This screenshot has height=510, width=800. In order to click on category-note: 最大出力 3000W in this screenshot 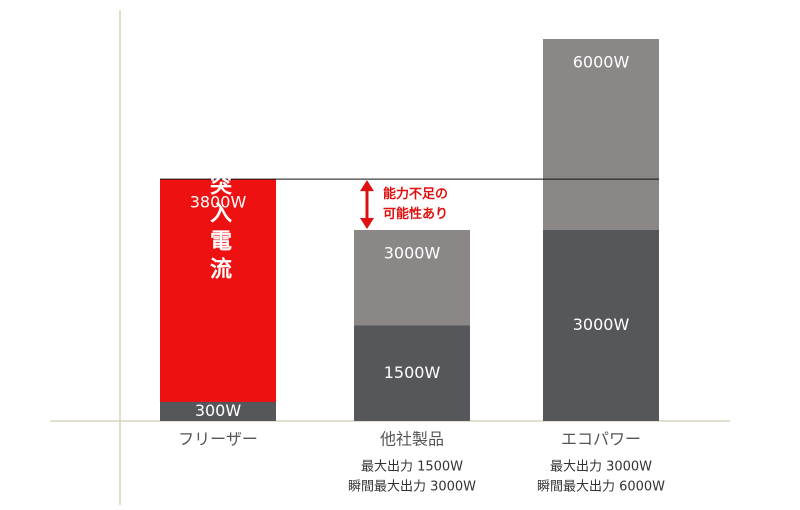, I will do `click(601, 467)`.